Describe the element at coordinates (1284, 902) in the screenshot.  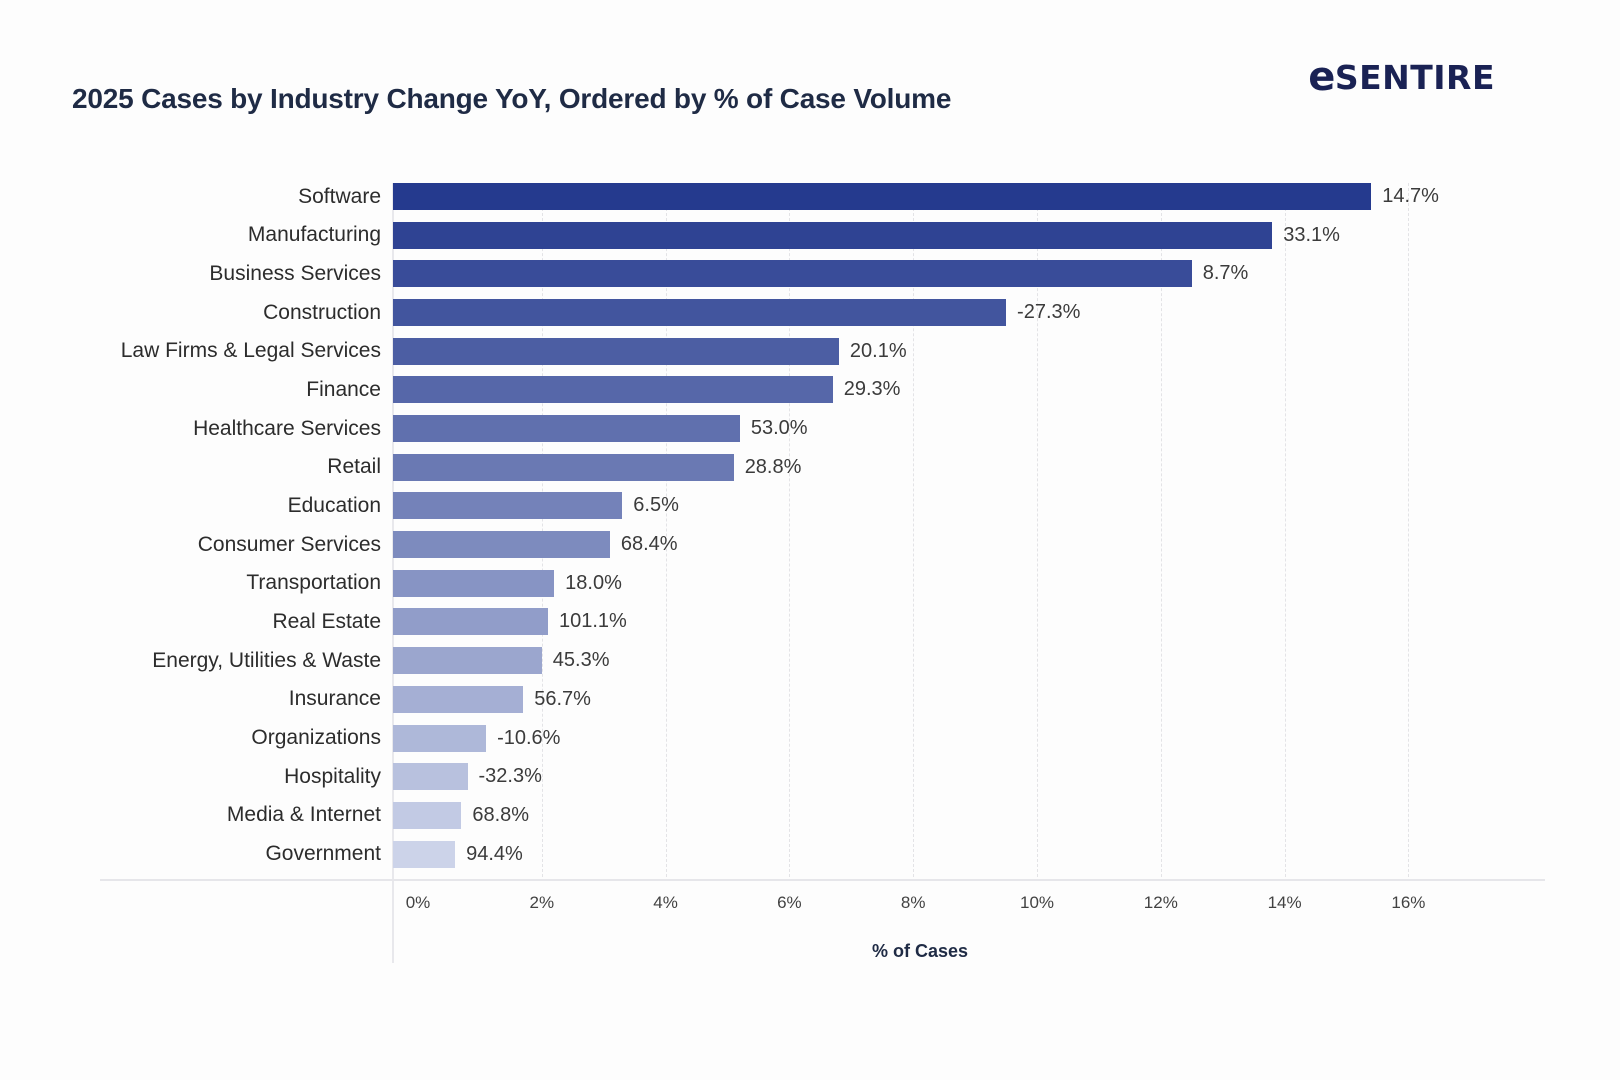
I see `x-tick-label: 14%` at that location.